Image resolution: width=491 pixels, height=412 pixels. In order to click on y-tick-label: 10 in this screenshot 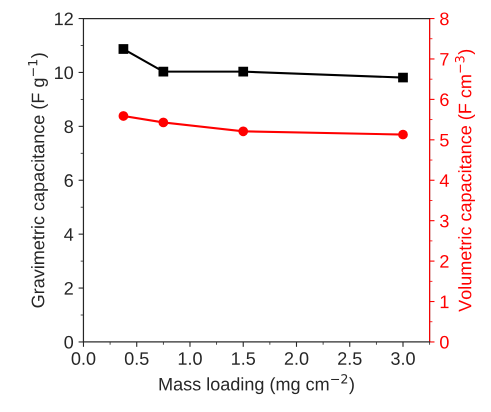, I will do `click(64, 73)`.